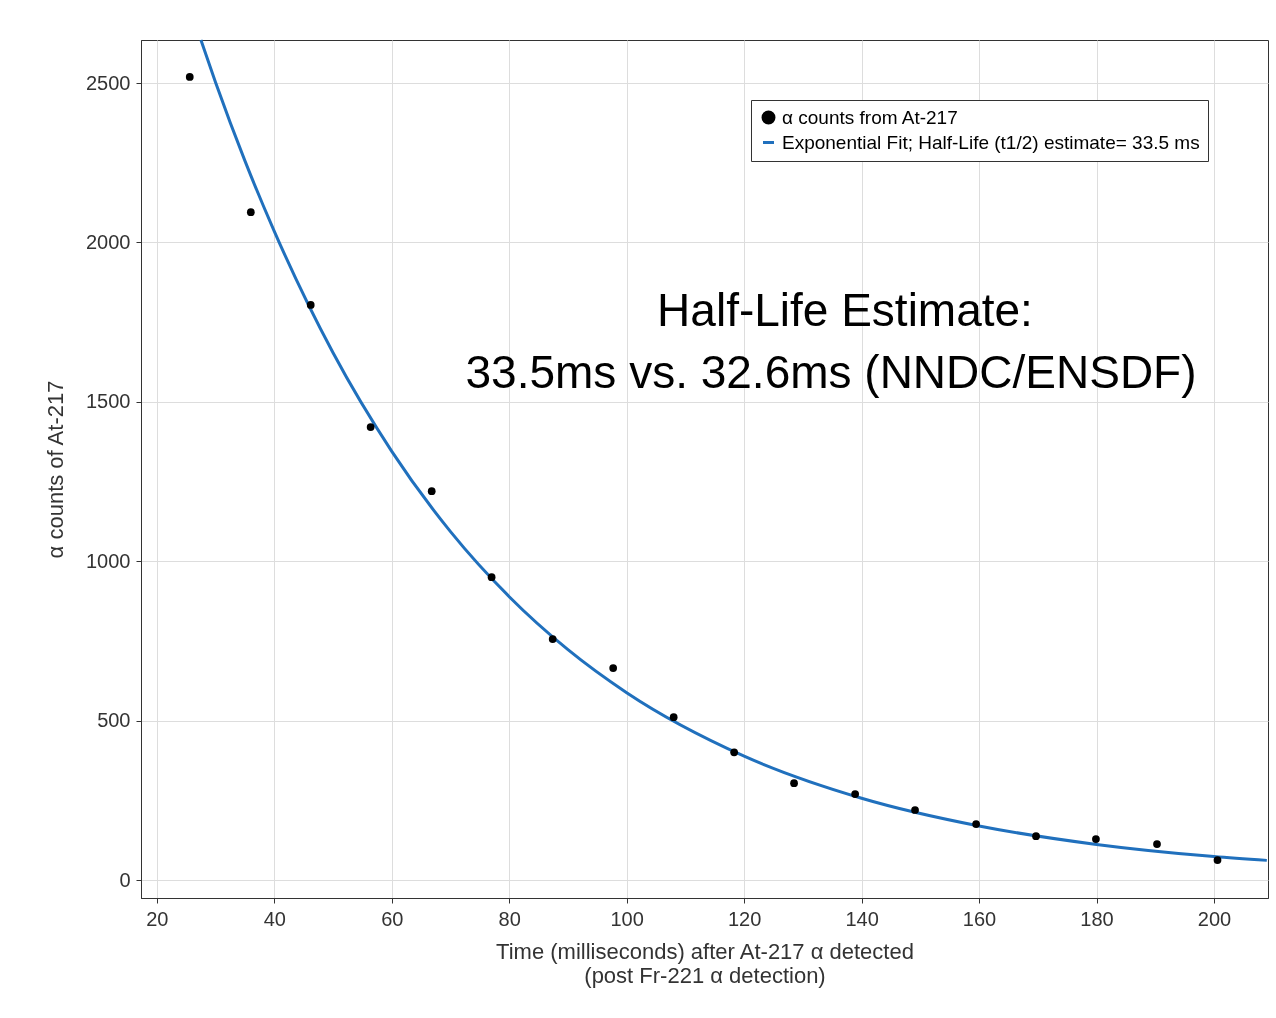 Image resolution: width=1276 pixels, height=1018 pixels. I want to click on legend-label: α counts from At-217, so click(870, 117).